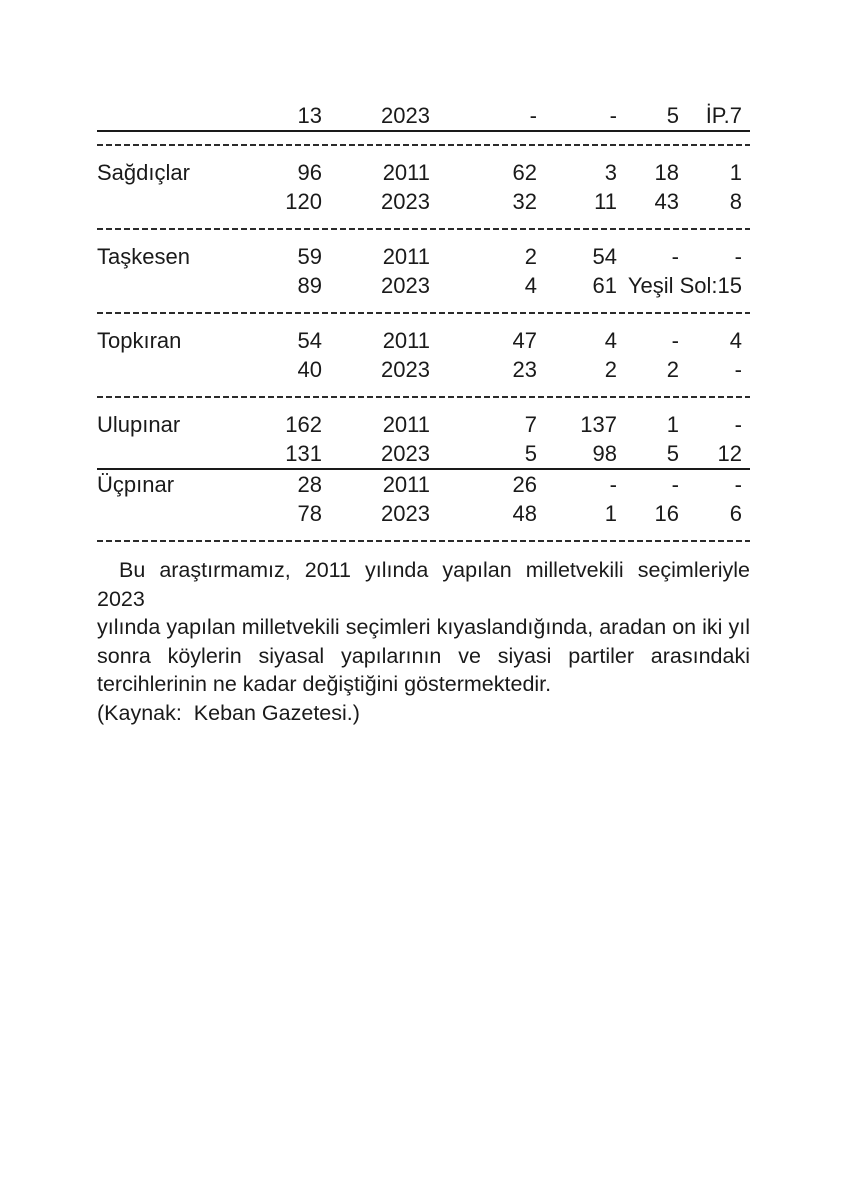 This screenshot has height=1200, width=849. What do you see at coordinates (228, 712) in the screenshot?
I see `source-line: (Kaynak: Keban Gazetesi.)` at bounding box center [228, 712].